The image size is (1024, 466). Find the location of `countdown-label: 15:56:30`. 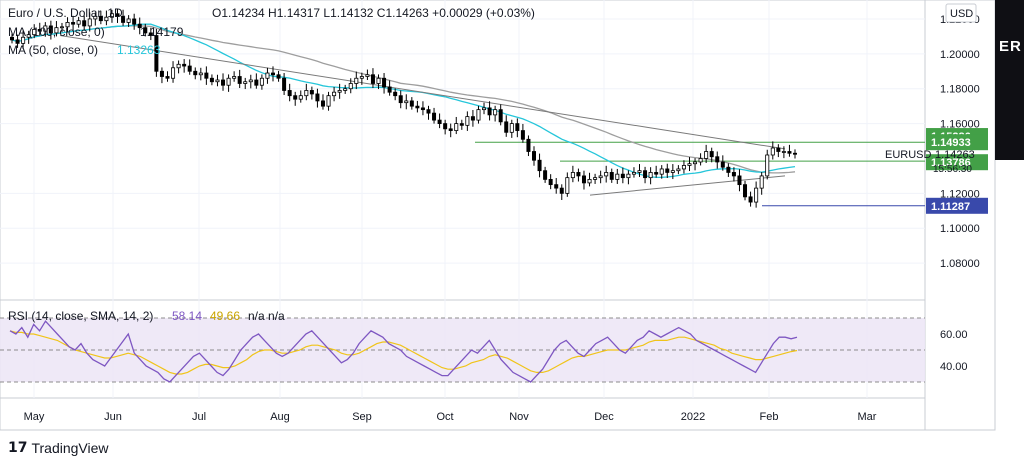

countdown-label: 15:56:30 is located at coordinates (952, 169).